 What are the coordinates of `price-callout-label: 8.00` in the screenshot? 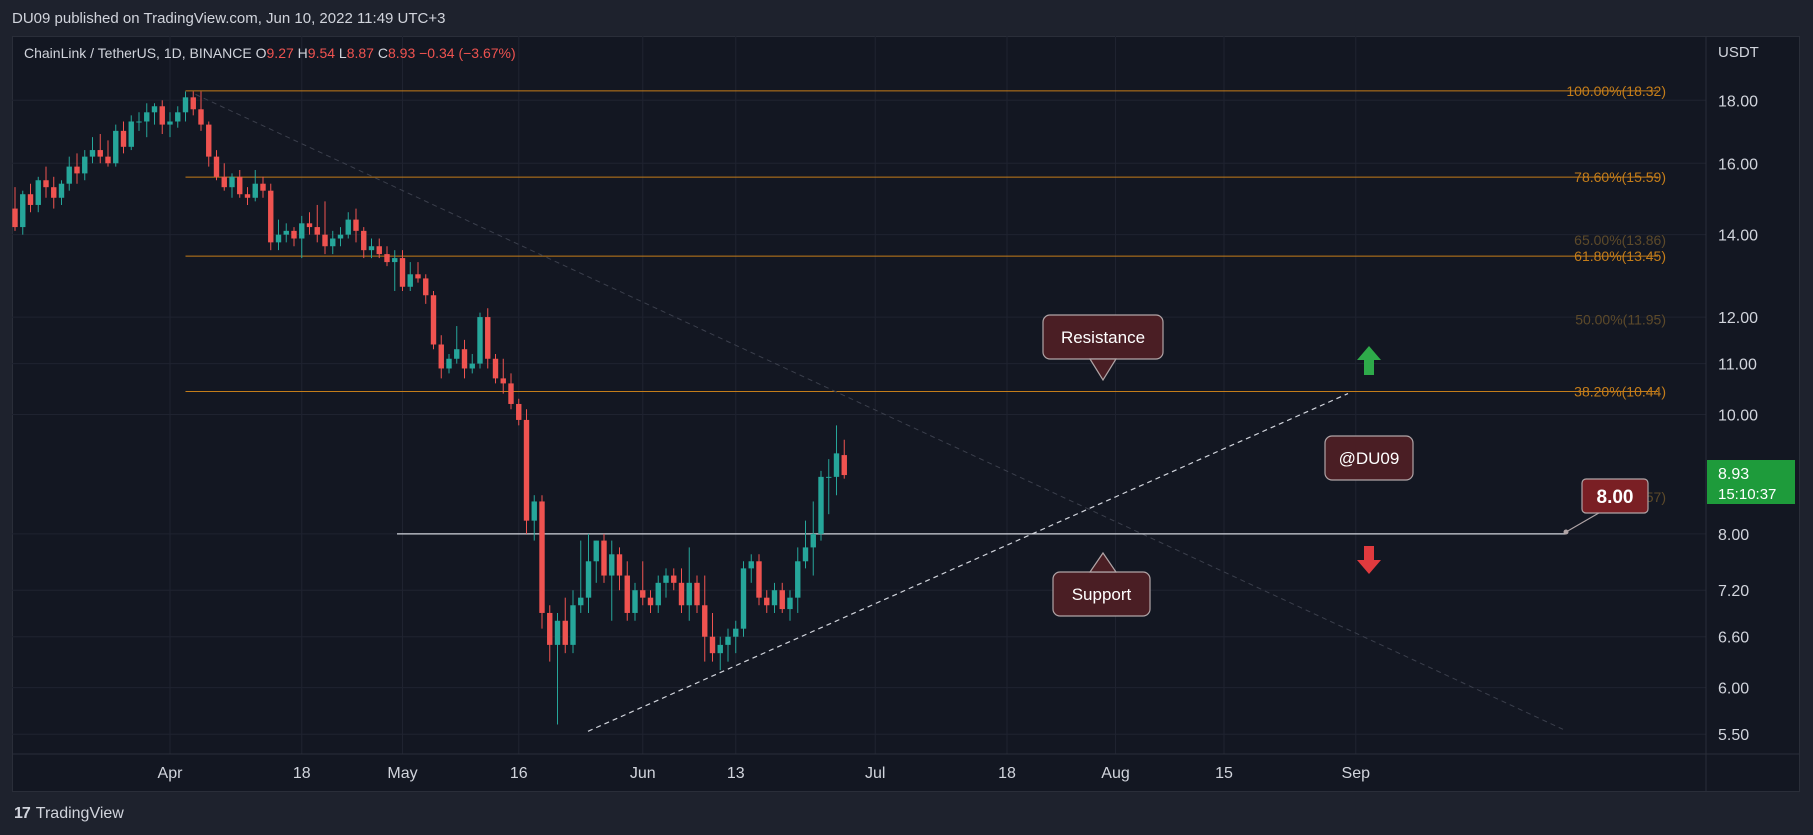 It's located at (1615, 497).